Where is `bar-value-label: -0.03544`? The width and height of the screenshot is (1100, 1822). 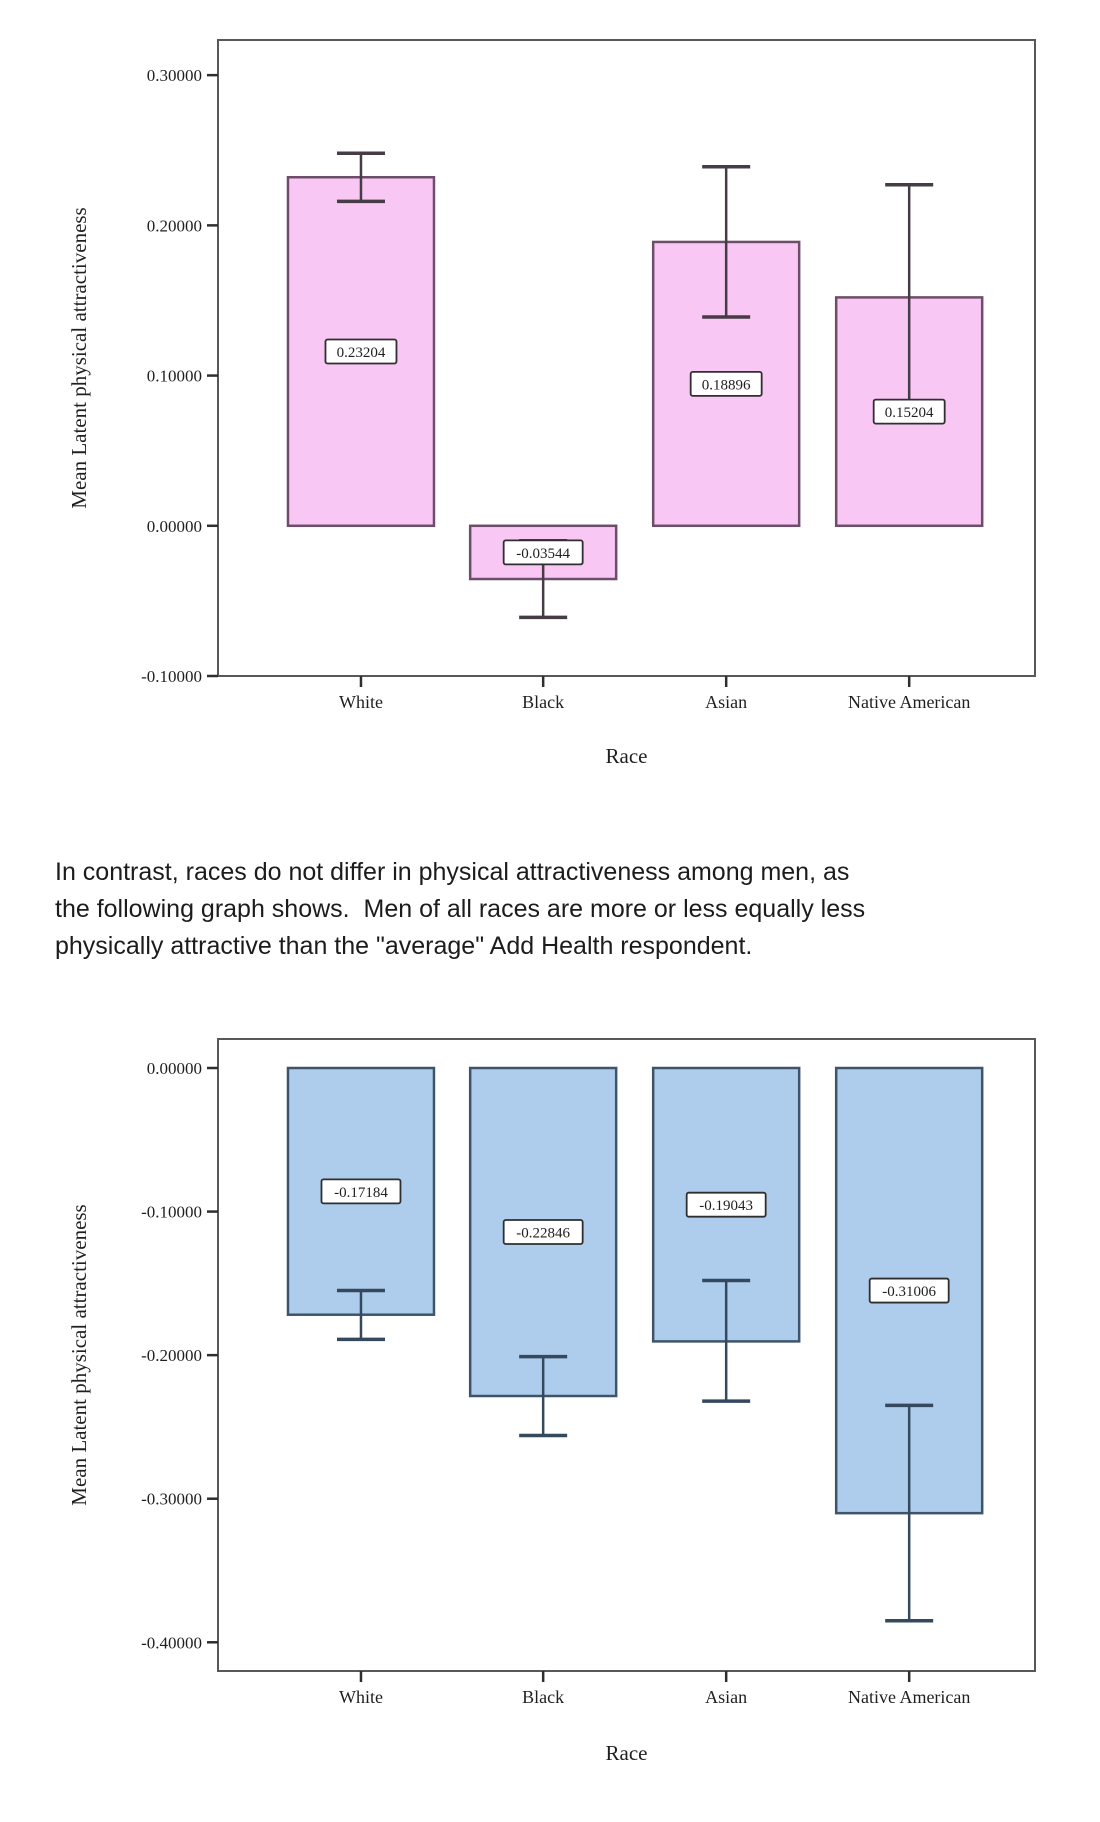
bar-value-label: -0.03544 is located at coordinates (543, 554).